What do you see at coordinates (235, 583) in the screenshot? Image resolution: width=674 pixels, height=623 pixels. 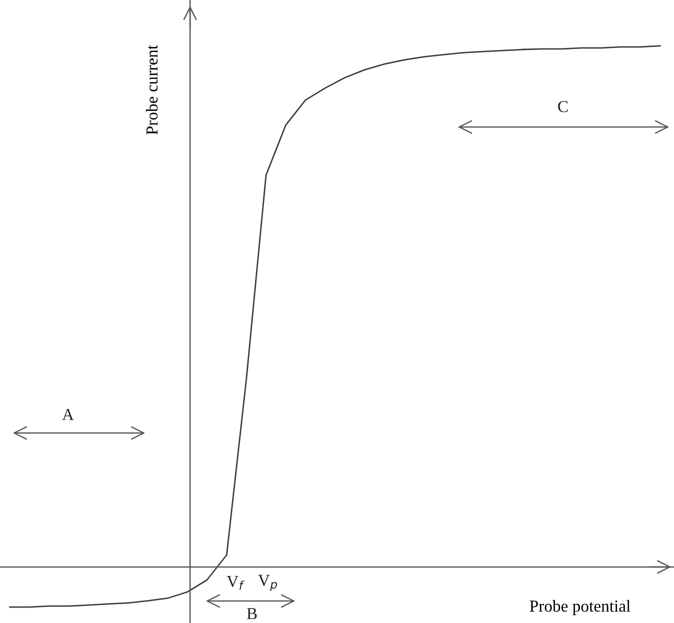 I see `annotation: V$_{f}$` at bounding box center [235, 583].